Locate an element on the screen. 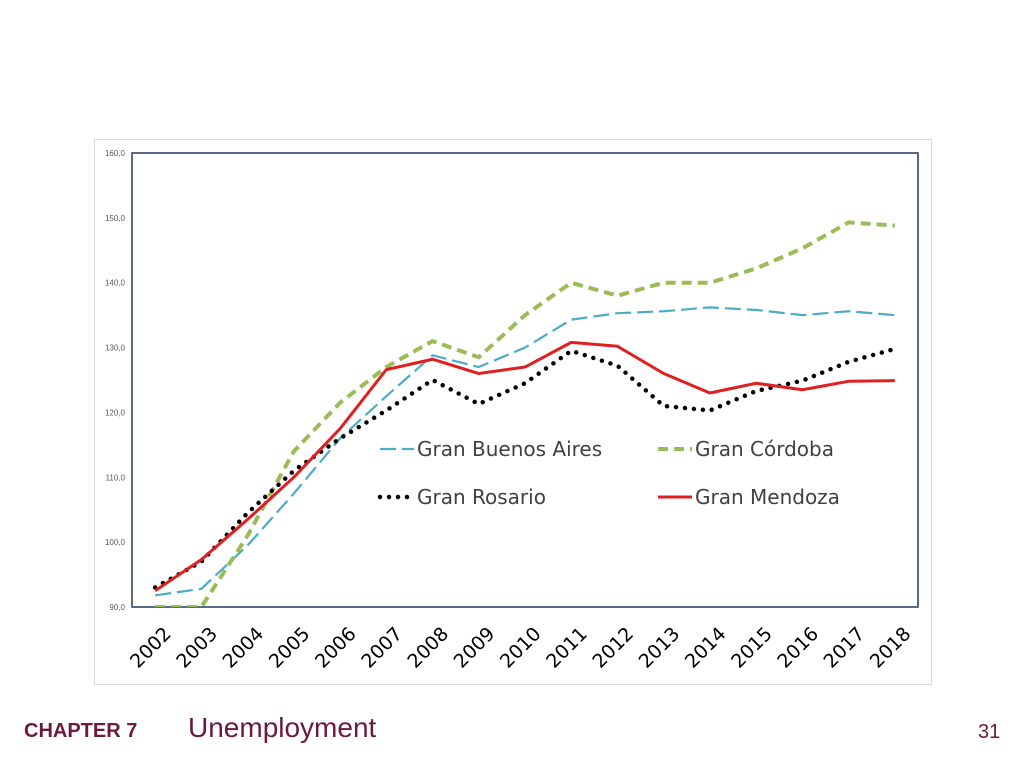 This screenshot has height=768, width=1024. y-tick-label: 90,0 is located at coordinates (117, 607).